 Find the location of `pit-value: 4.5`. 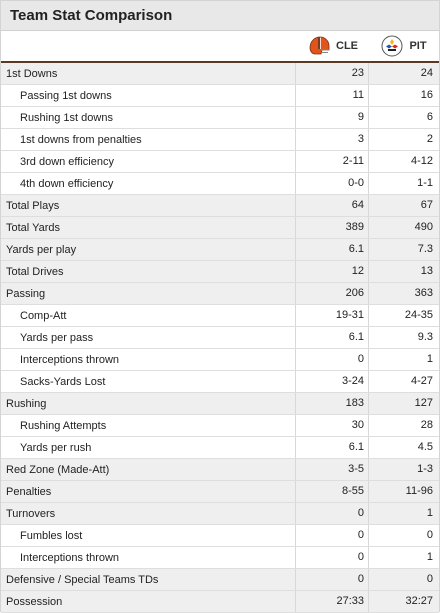

pit-value: 4.5 is located at coordinates (403, 447).